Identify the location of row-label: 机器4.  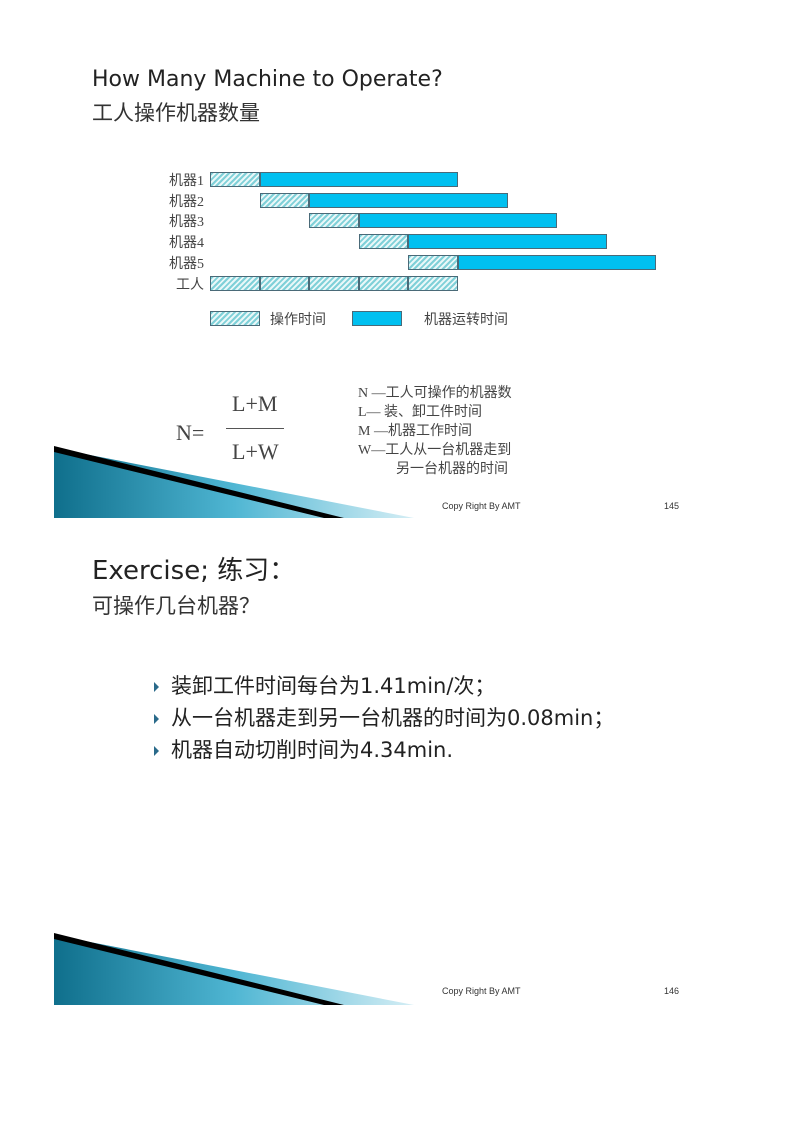
(186, 244).